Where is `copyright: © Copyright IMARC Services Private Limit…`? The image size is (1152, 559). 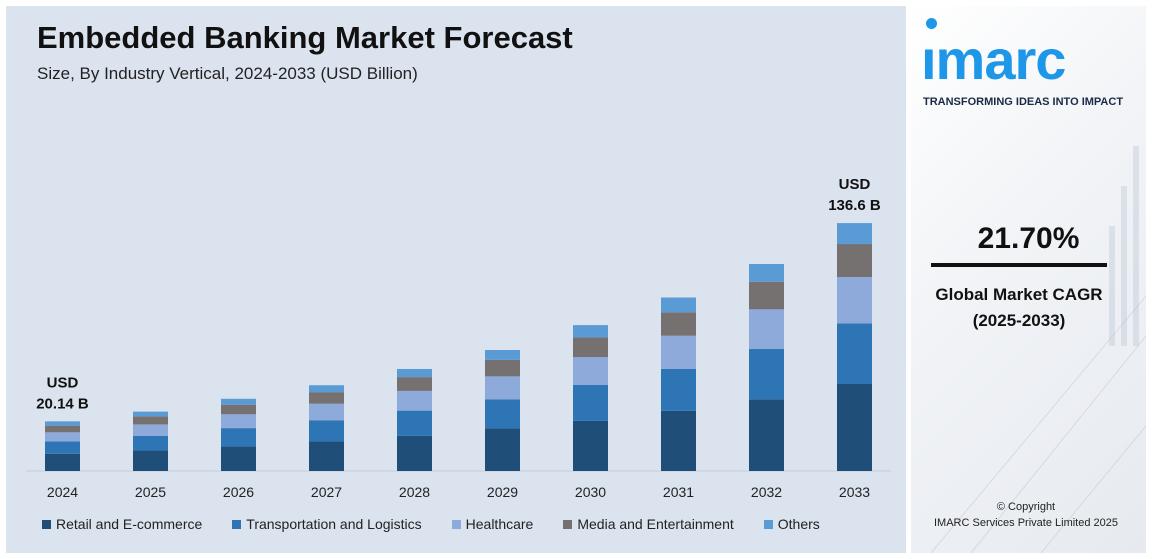
copyright: © Copyright IMARC Services Private Limit… is located at coordinates (1026, 515).